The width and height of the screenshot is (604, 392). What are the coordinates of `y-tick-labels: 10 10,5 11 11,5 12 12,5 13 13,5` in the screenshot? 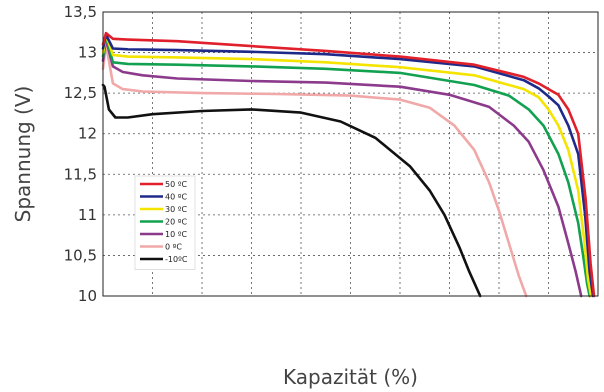 It's located at (80, 154).